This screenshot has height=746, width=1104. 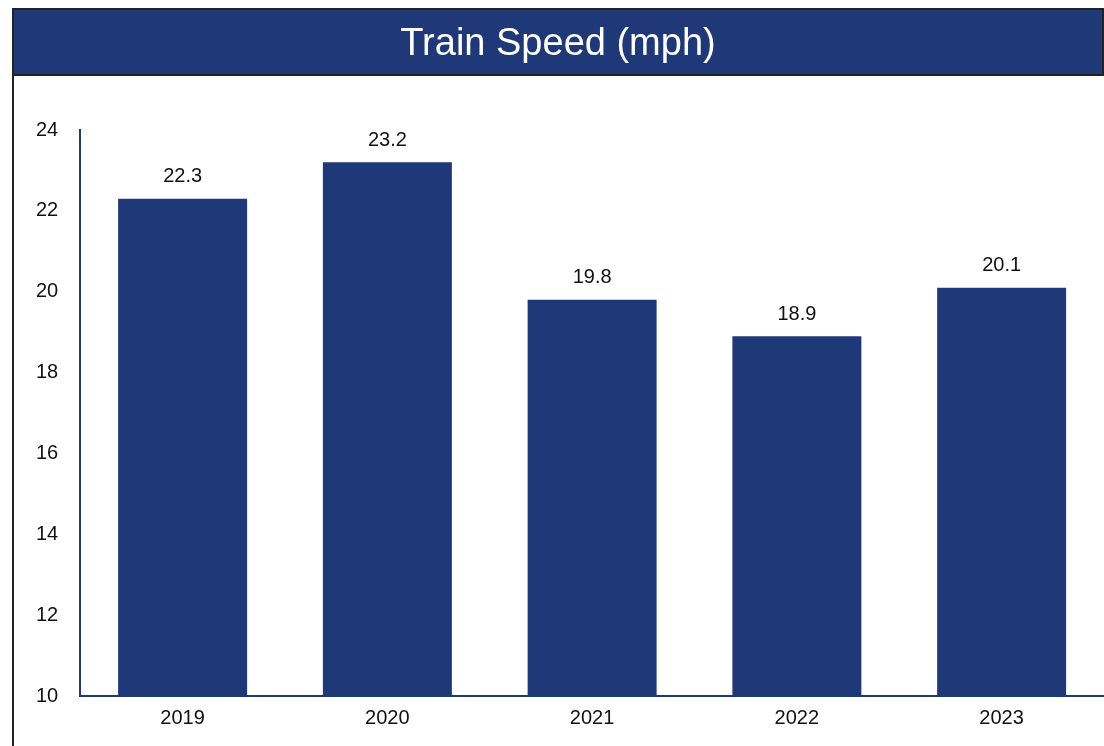 What do you see at coordinates (592, 276) in the screenshot?
I see `data-label: 19.8` at bounding box center [592, 276].